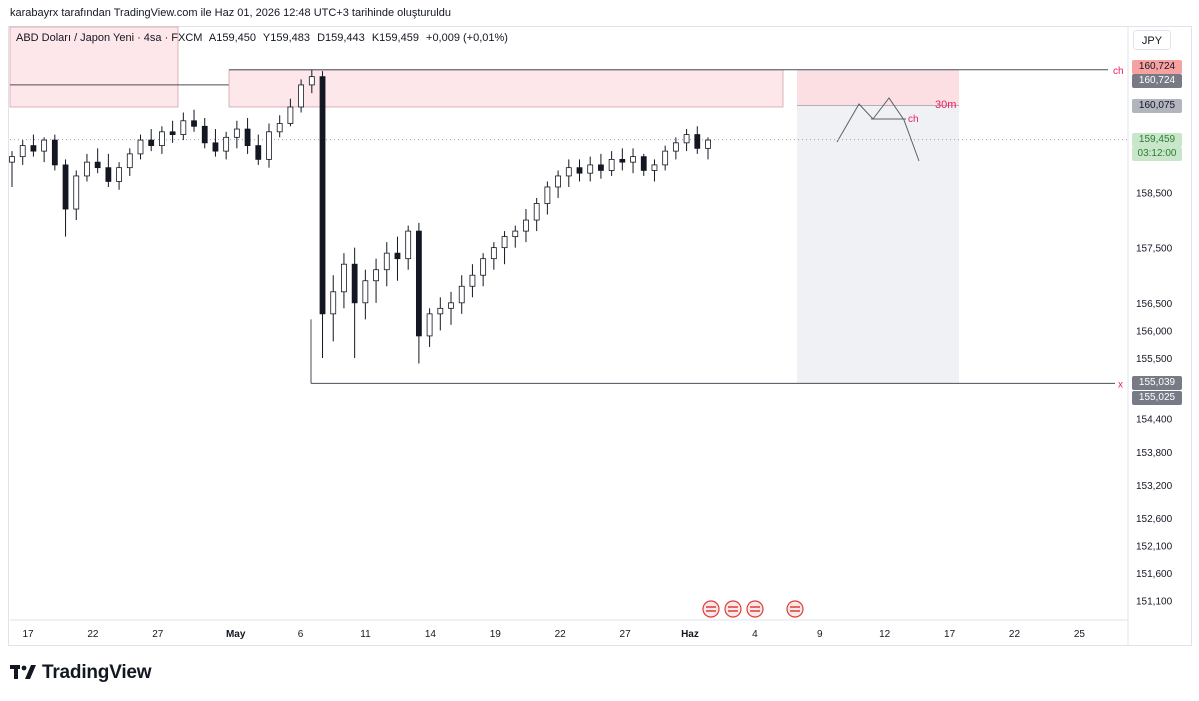 The image size is (1199, 701). Describe the element at coordinates (431, 634) in the screenshot. I see `x-tick-label: 14` at that location.